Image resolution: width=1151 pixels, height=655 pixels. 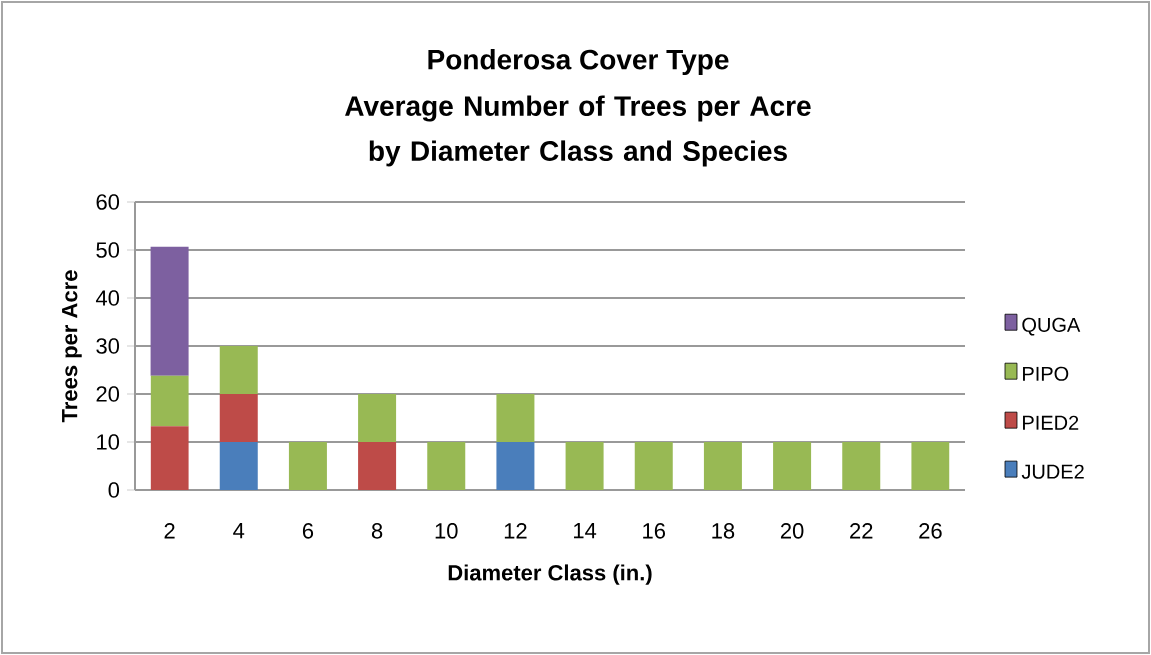 What do you see at coordinates (578, 62) in the screenshot?
I see `chart-title: Ponderosa Cover Type` at bounding box center [578, 62].